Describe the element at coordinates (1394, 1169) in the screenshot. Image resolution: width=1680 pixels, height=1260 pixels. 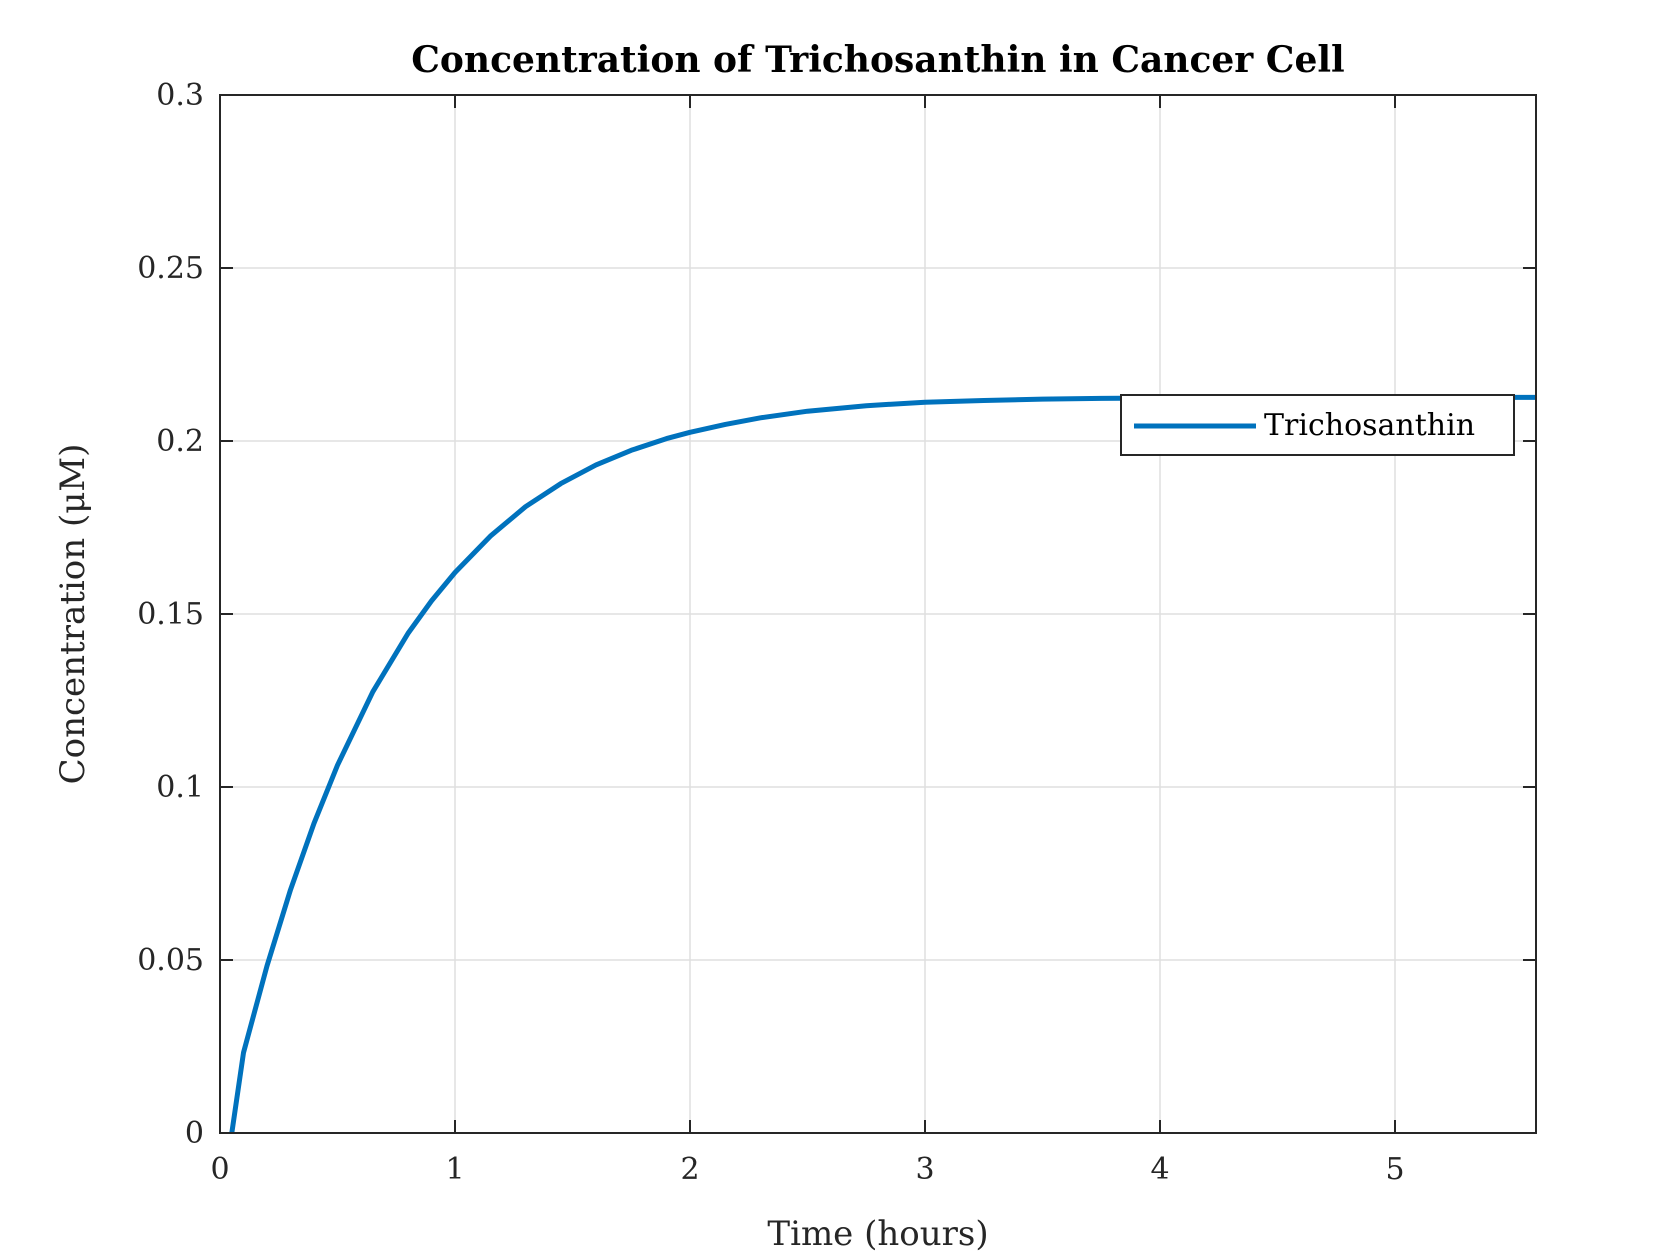
I see `x-tick-label: 5` at that location.